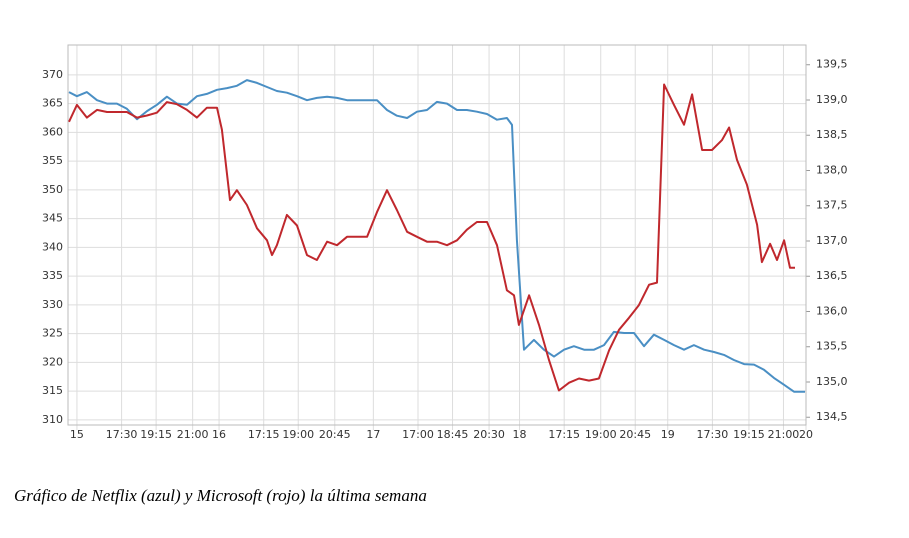 The width and height of the screenshot is (909, 538). What do you see at coordinates (52, 160) in the screenshot?
I see `y-tick-label: 355` at bounding box center [52, 160].